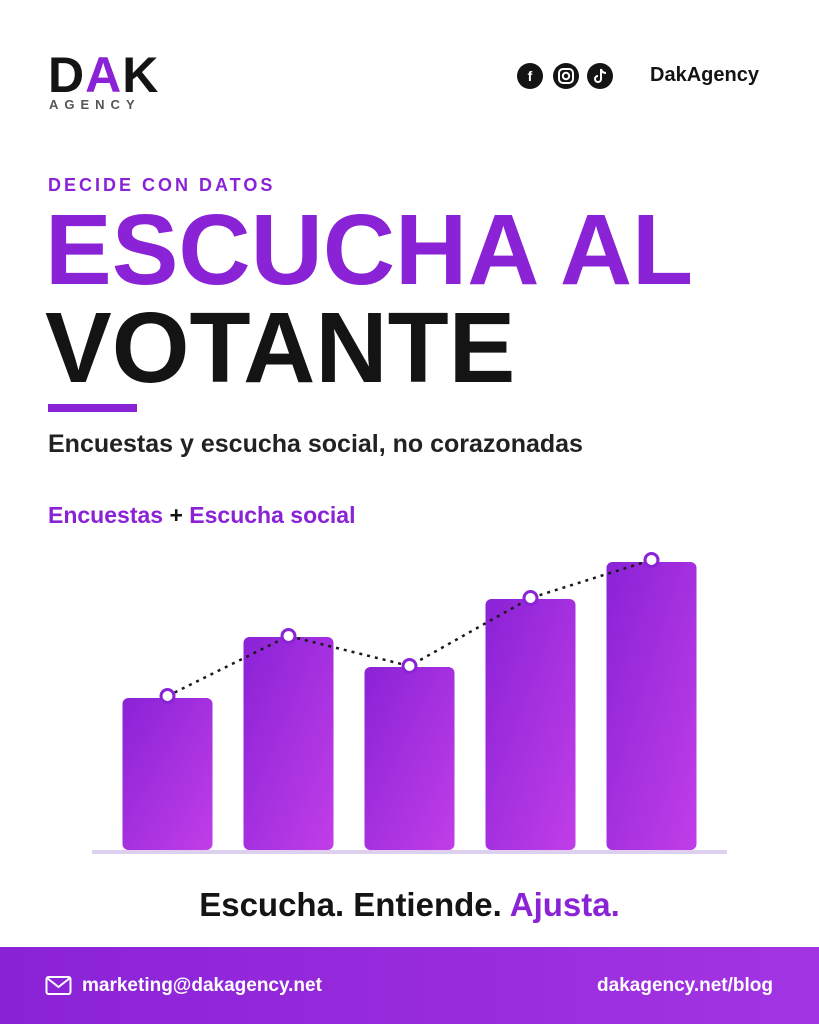  I want to click on legend-joiner: +, so click(176, 515).